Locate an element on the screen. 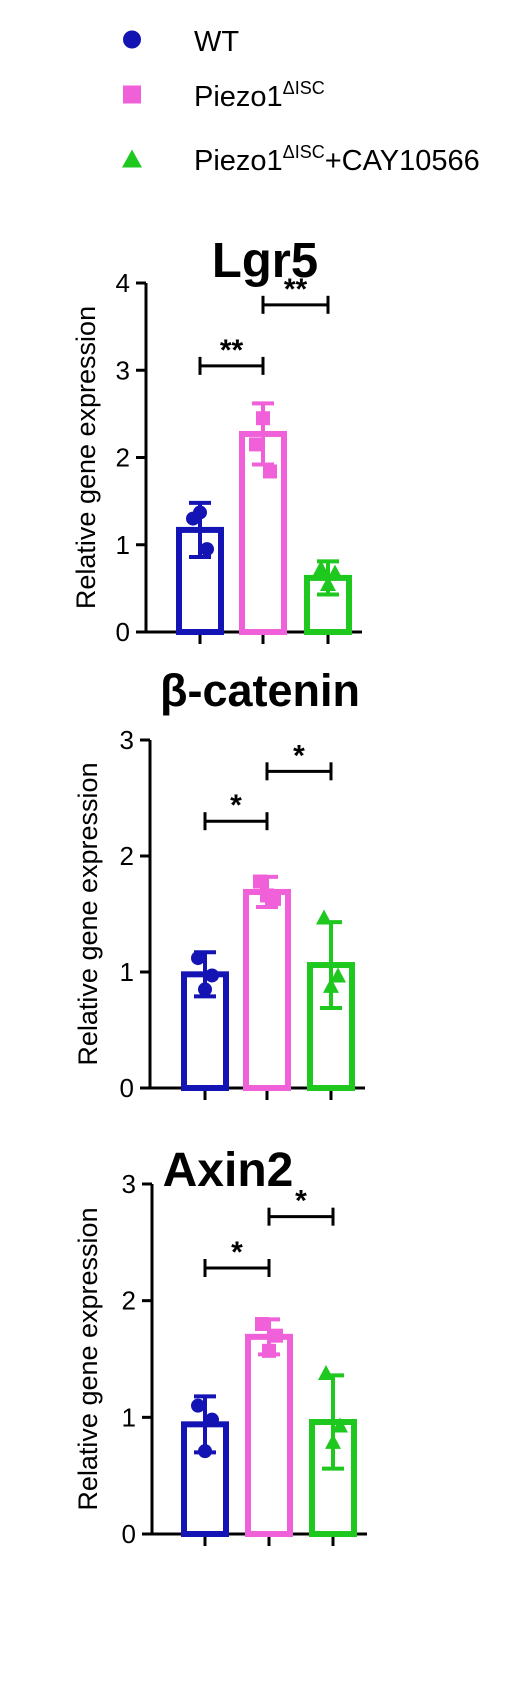  y-tick-label: 4 is located at coordinates (123, 283).